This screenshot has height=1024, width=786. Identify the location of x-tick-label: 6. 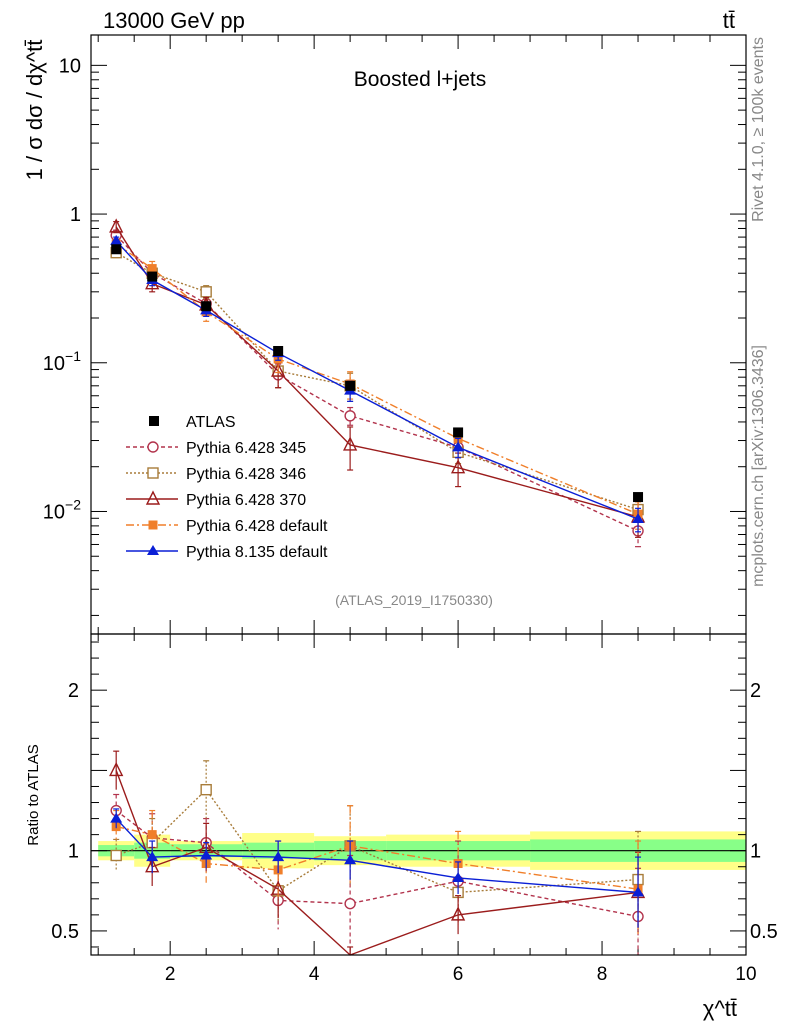
(458, 974).